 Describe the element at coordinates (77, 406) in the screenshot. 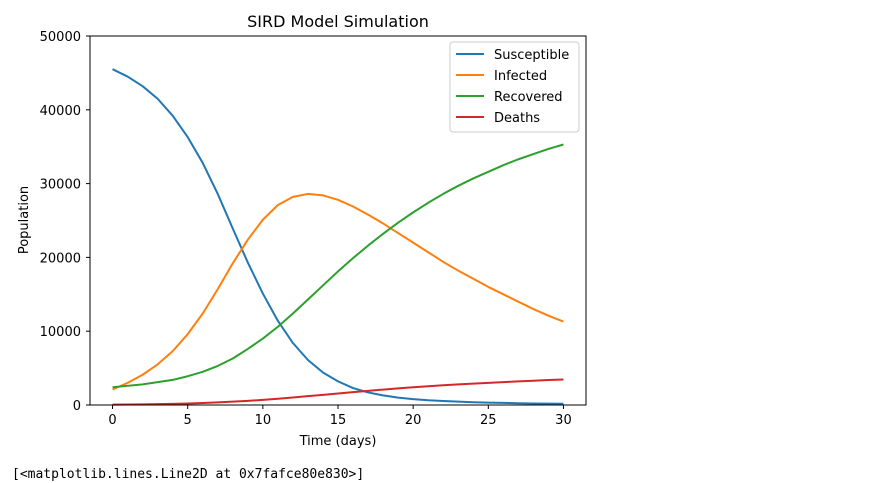

I see `y-tick-label: 0` at that location.